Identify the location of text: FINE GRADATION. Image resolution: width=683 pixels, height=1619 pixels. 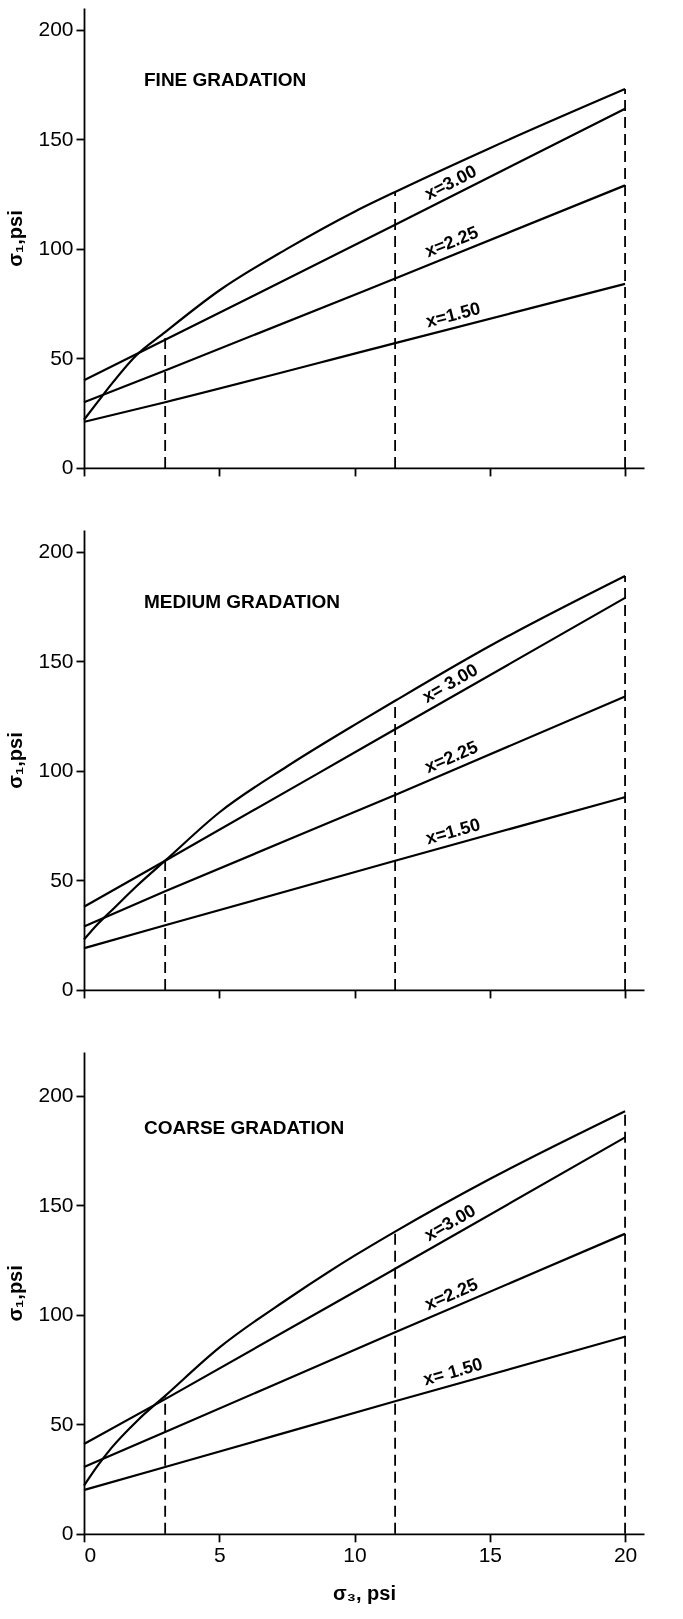
(225, 80).